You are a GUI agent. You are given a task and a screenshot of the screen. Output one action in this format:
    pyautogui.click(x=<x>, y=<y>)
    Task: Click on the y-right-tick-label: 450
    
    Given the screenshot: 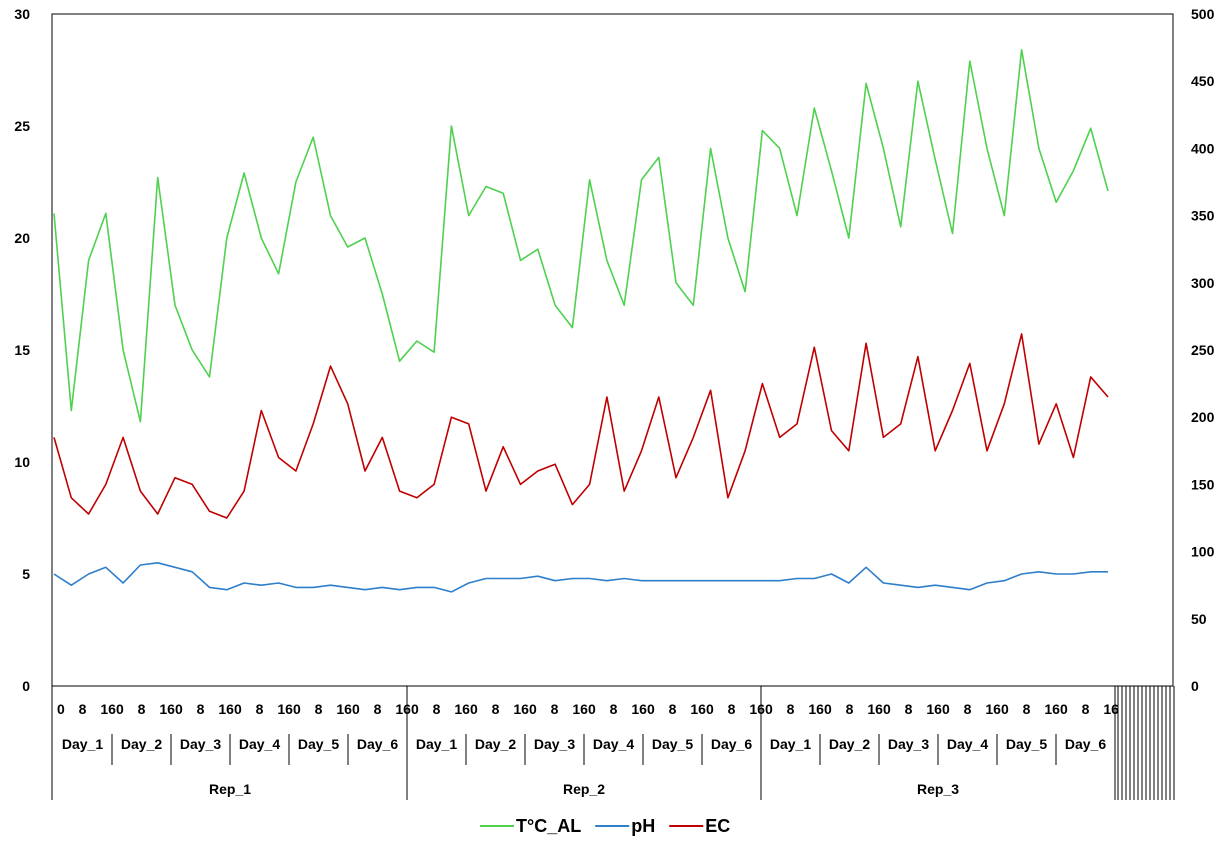 What is the action you would take?
    pyautogui.click(x=1203, y=81)
    